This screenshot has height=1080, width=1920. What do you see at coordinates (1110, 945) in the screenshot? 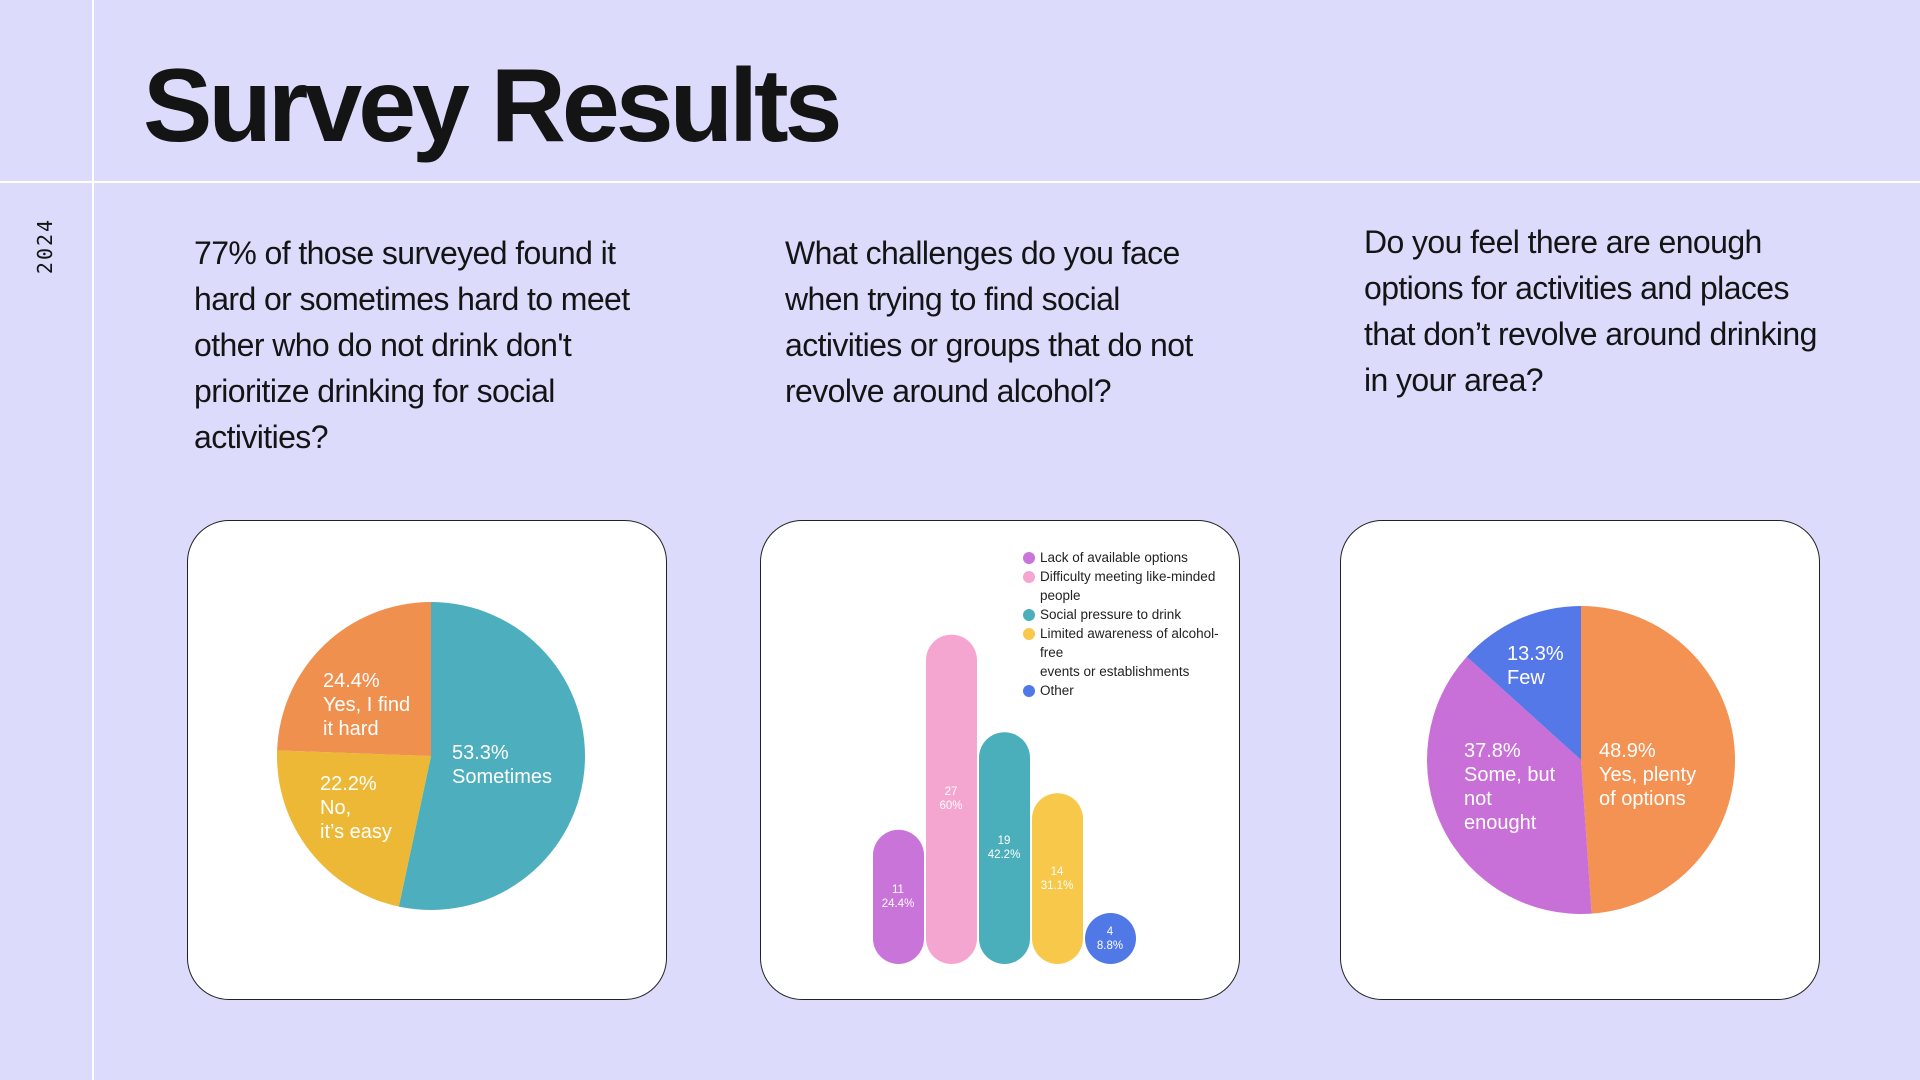
I see `bar-percent: 8.8%` at bounding box center [1110, 945].